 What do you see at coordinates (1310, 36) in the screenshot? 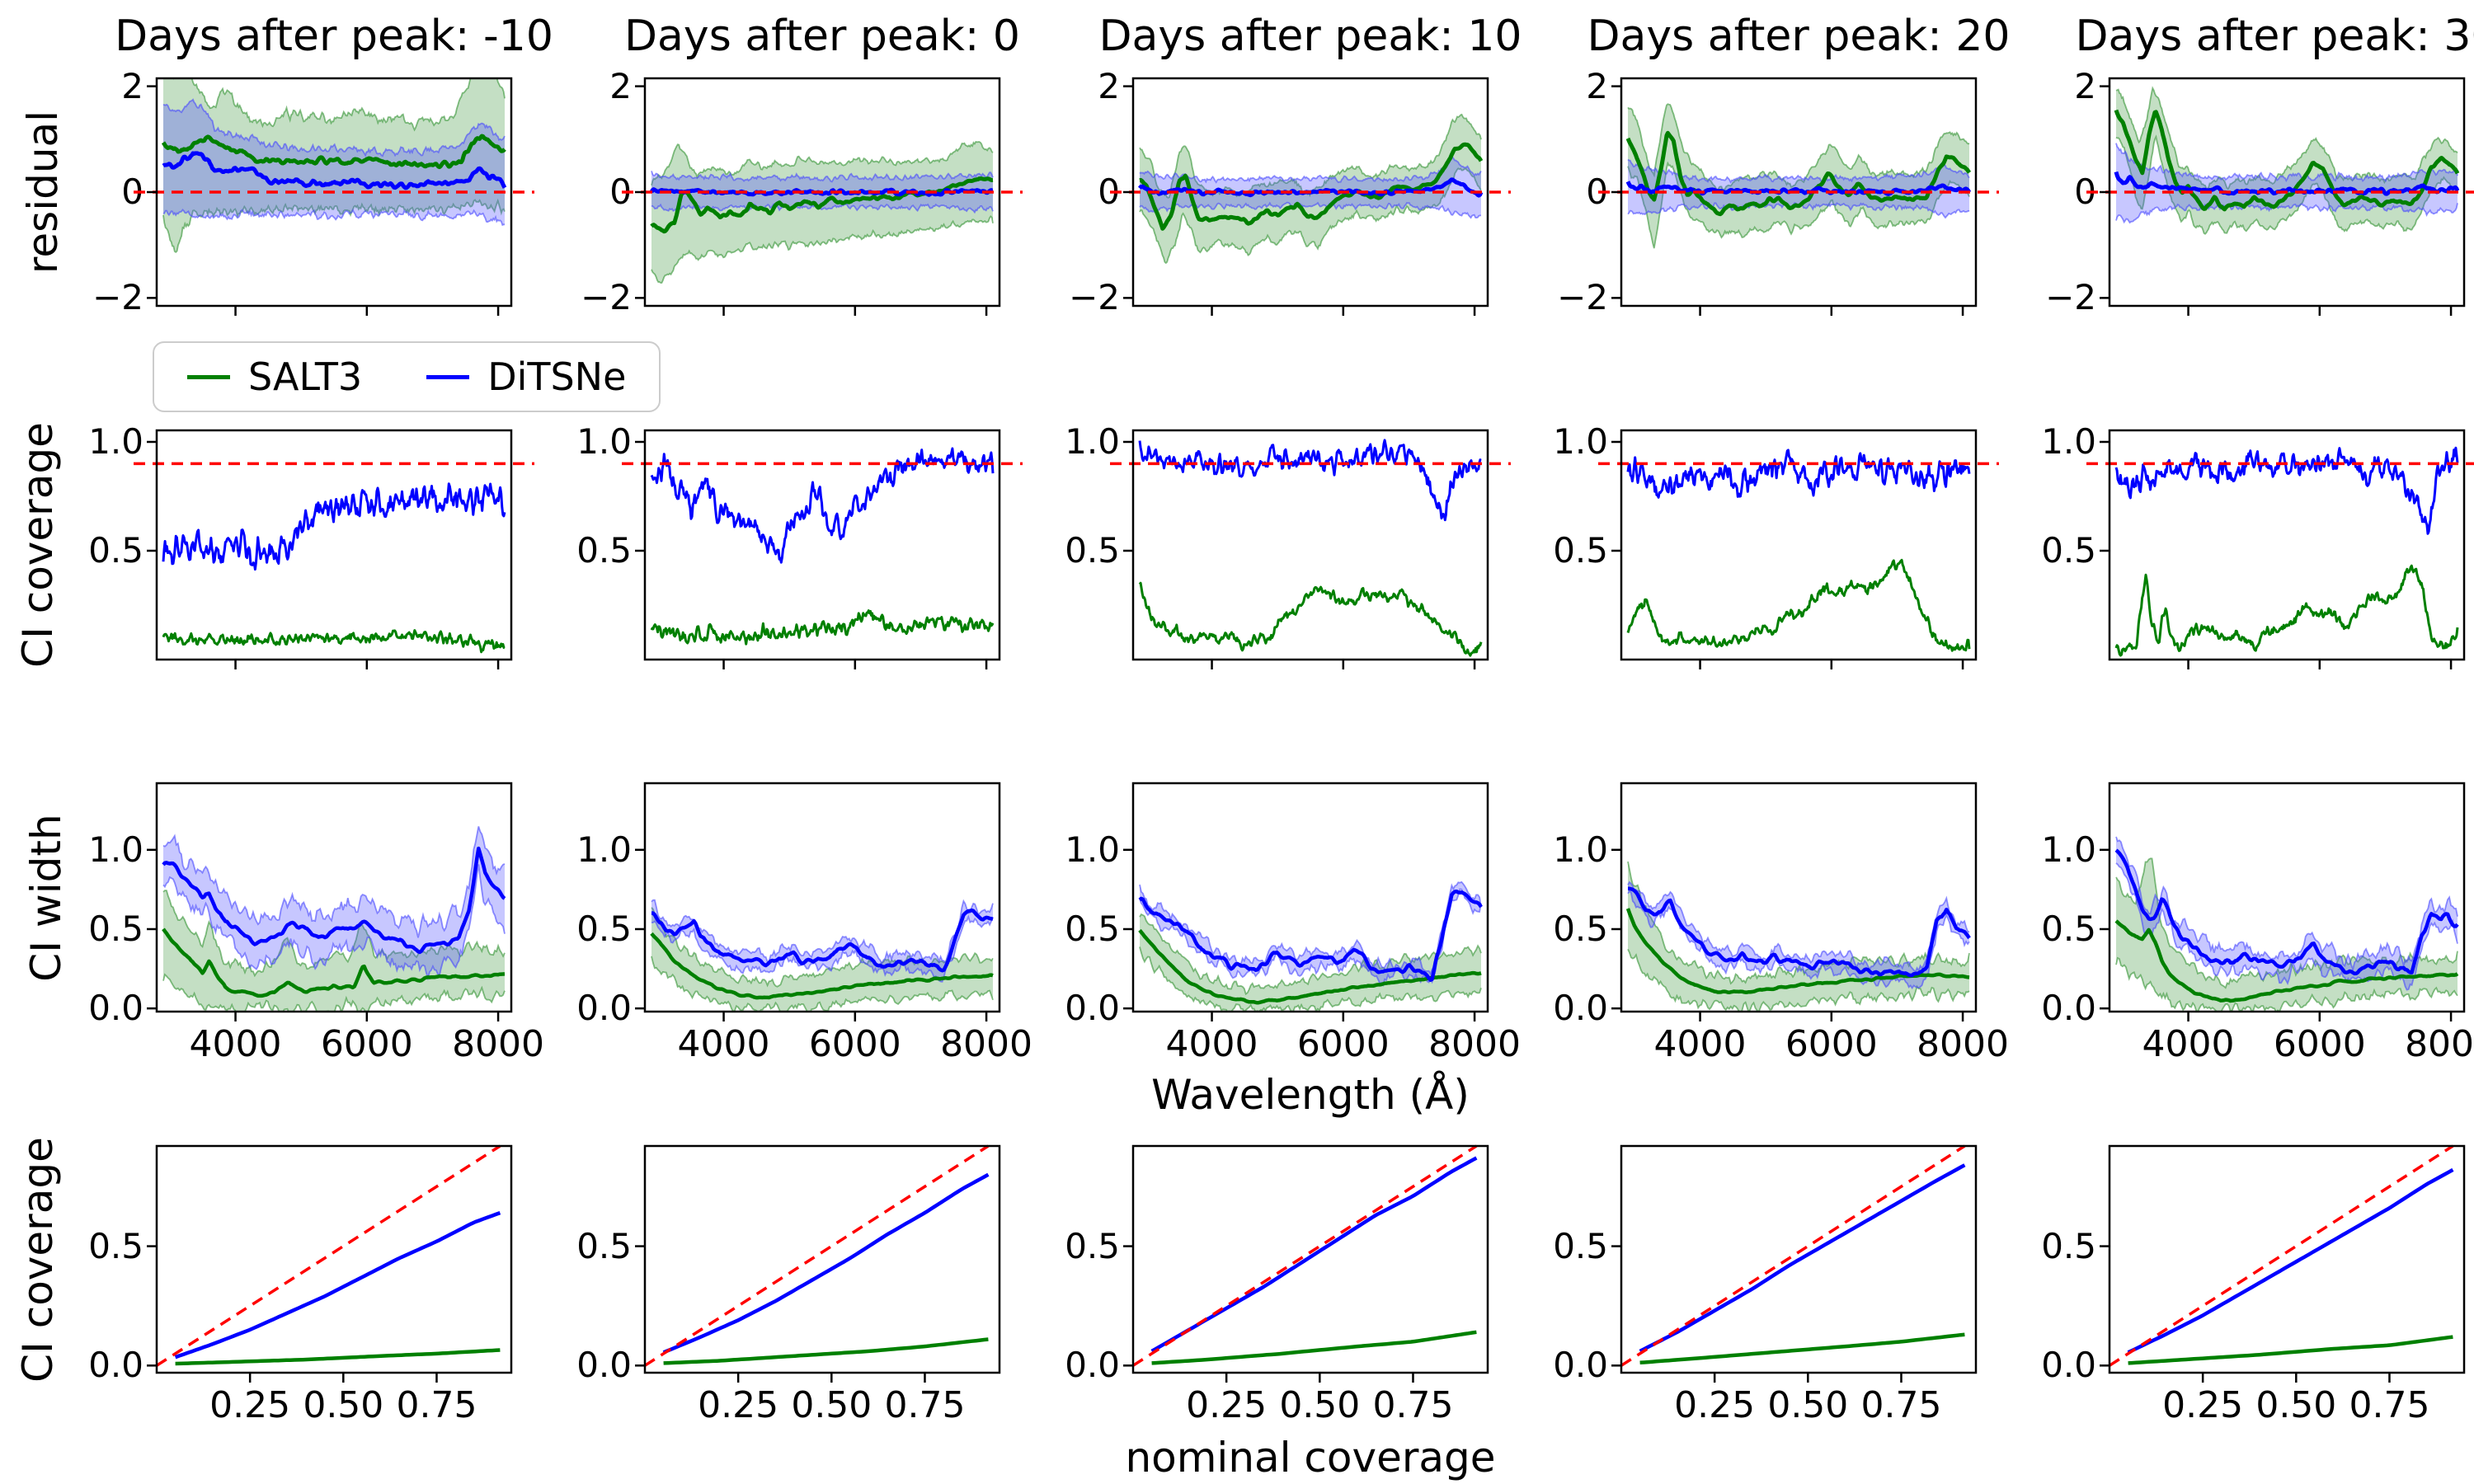
I see `column-title: Days after peak: 10` at bounding box center [1310, 36].